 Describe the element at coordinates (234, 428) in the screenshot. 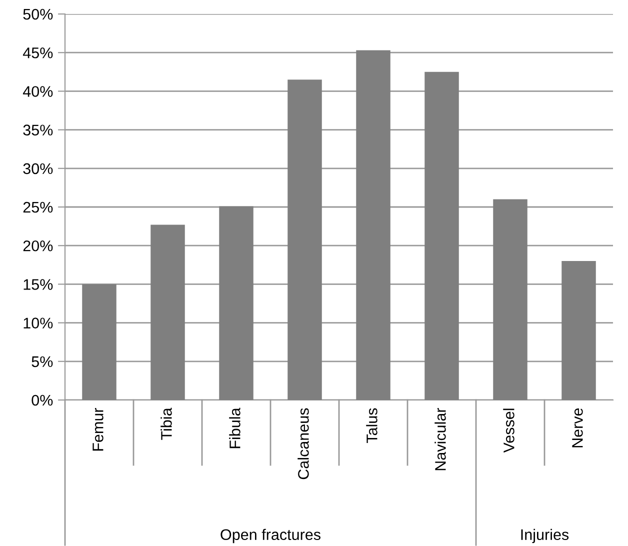

I see `x-tick-label: Fibula` at that location.